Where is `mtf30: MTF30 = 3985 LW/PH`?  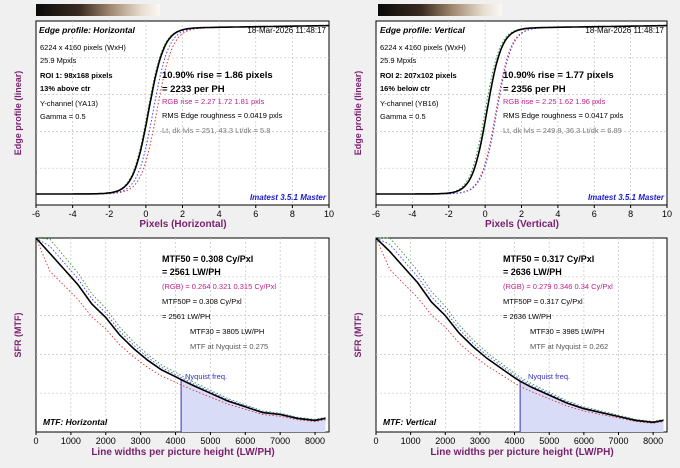 mtf30: MTF30 = 3985 LW/PH is located at coordinates (567, 331).